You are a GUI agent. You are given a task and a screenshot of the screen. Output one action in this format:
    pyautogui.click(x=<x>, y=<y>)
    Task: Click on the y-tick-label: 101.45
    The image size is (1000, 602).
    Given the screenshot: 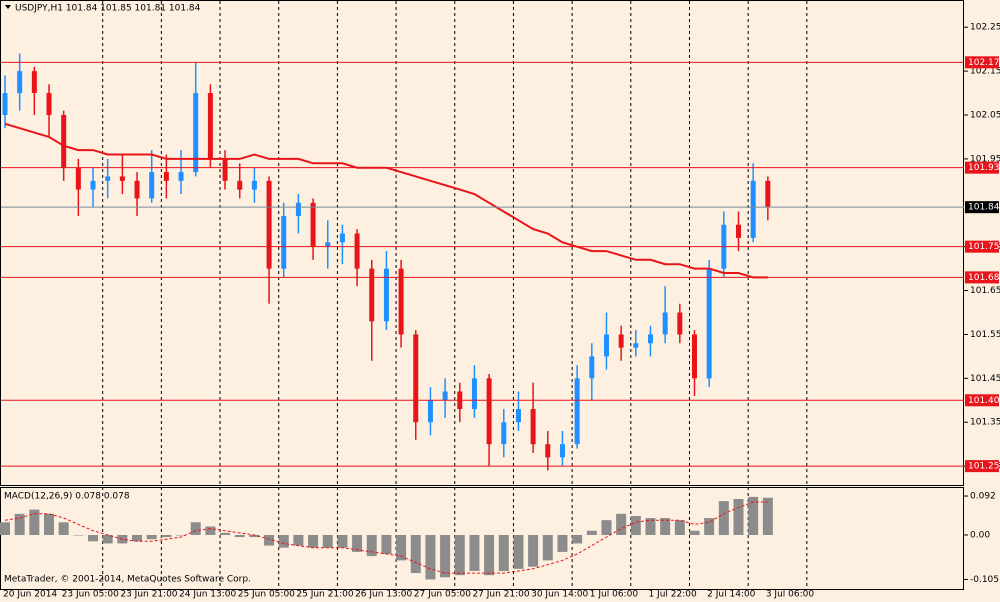 What is the action you would take?
    pyautogui.click(x=985, y=379)
    